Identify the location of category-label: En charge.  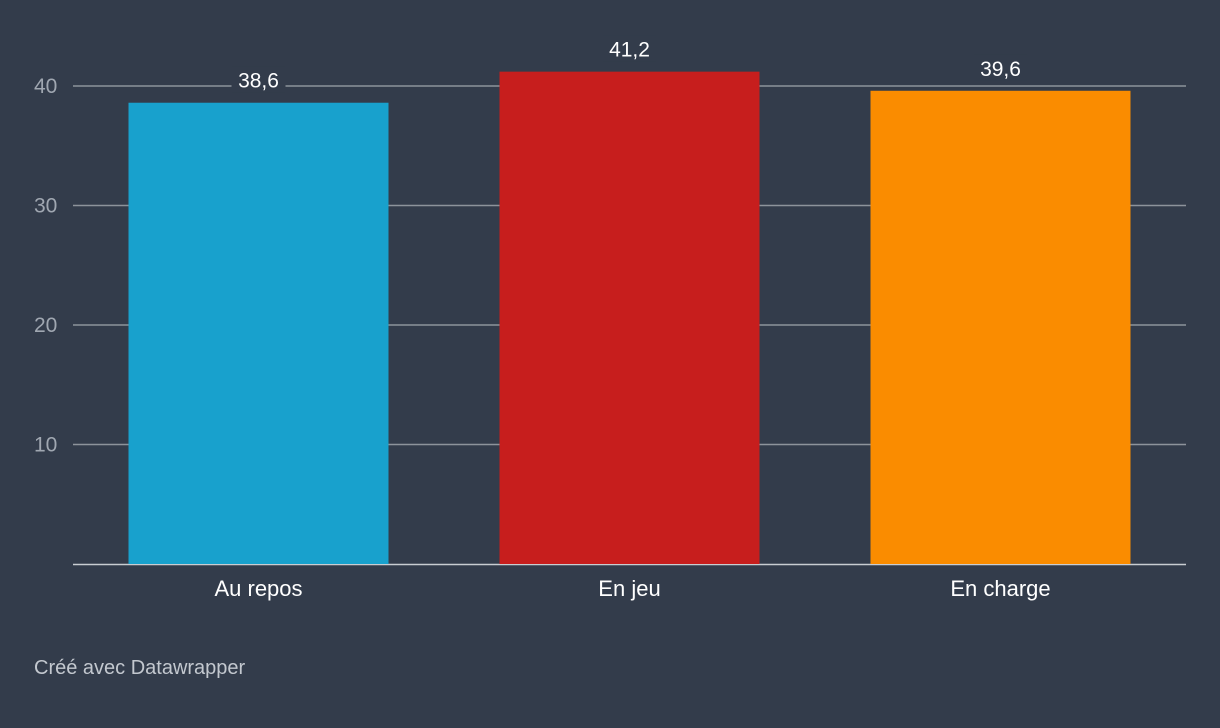
(1000, 588).